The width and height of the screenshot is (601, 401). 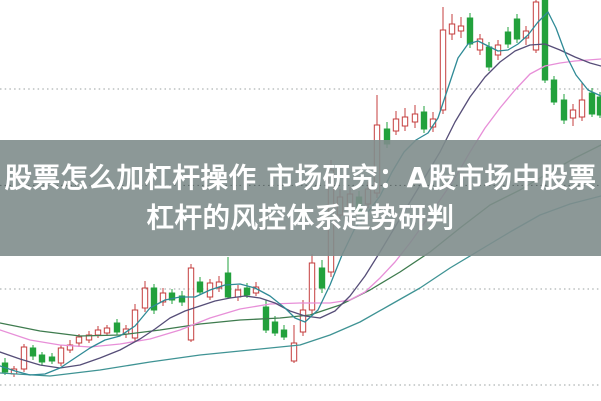 What do you see at coordinates (300, 218) in the screenshot?
I see `headline-line-2: 杠杆的风控体系趋势研判` at bounding box center [300, 218].